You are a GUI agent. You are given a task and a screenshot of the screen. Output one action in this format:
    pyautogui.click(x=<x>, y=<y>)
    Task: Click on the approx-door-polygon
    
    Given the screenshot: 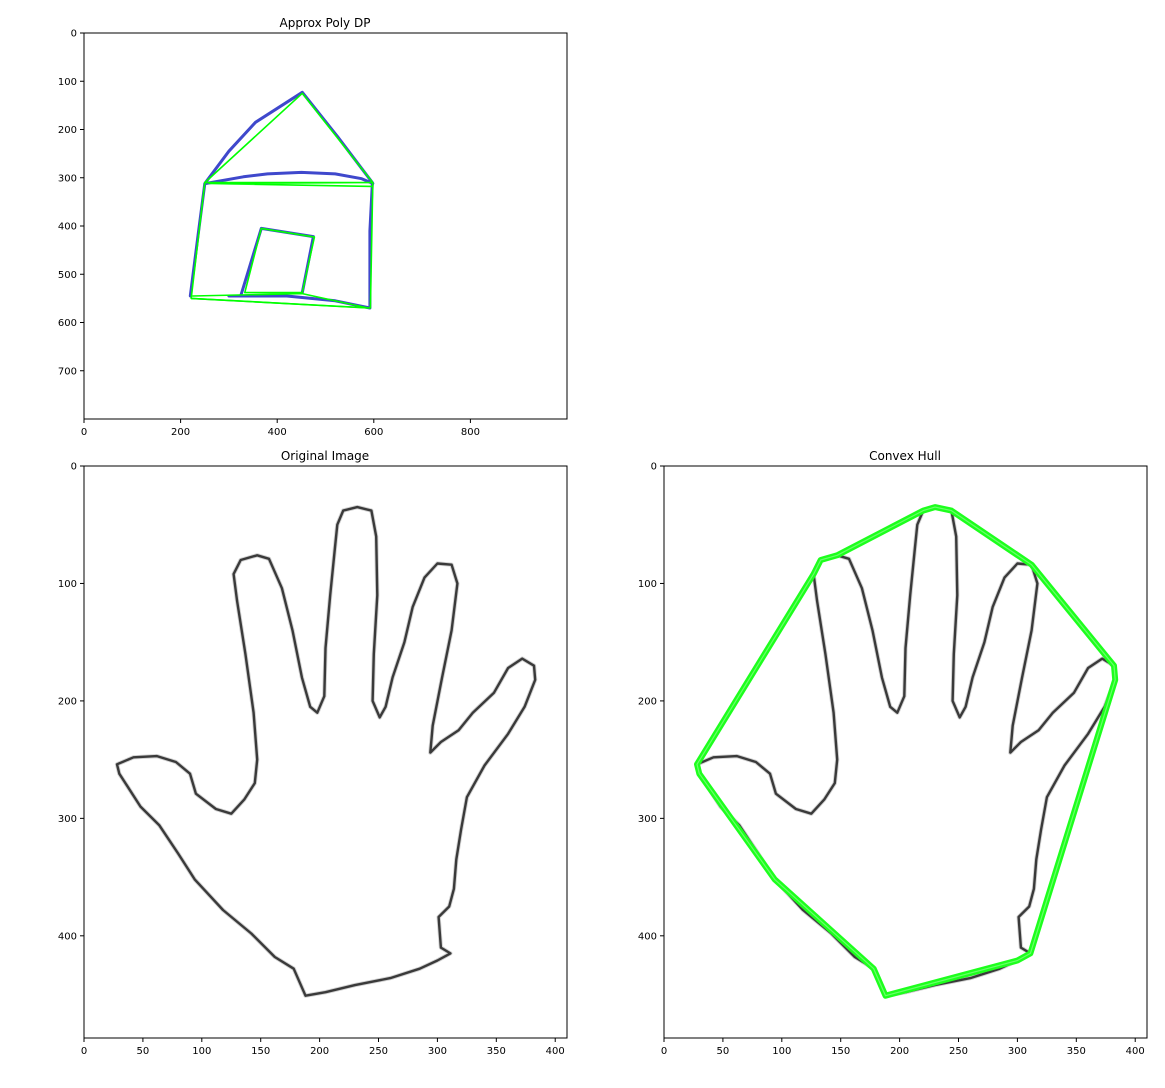 What is the action you would take?
    pyautogui.click(x=280, y=260)
    